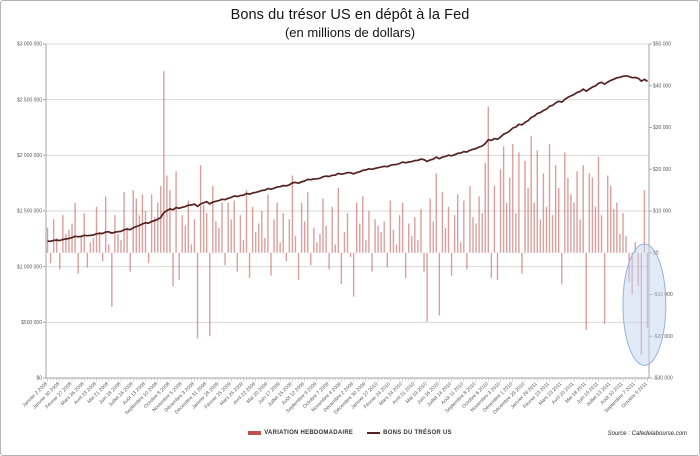  Describe the element at coordinates (347, 380) in the screenshot. I see `x-axis-ticks` at that location.